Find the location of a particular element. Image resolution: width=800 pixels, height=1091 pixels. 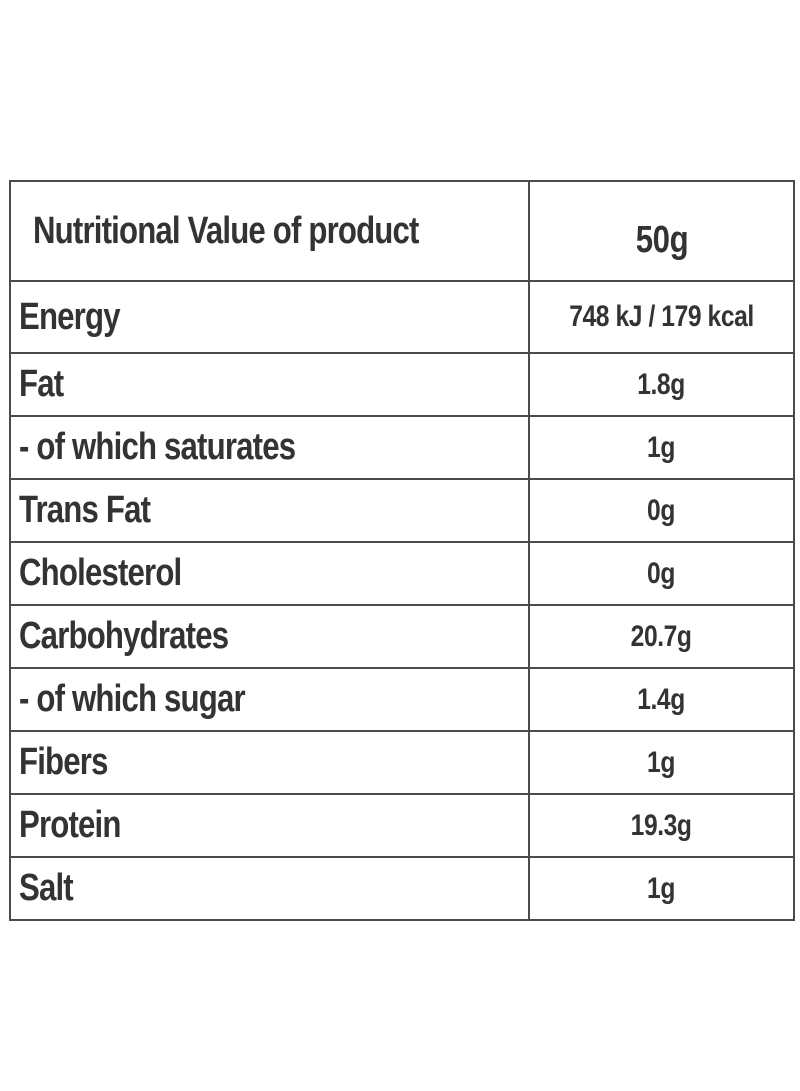

table-row-sugar: - of which sugar 1.4g is located at coordinates (402, 698).